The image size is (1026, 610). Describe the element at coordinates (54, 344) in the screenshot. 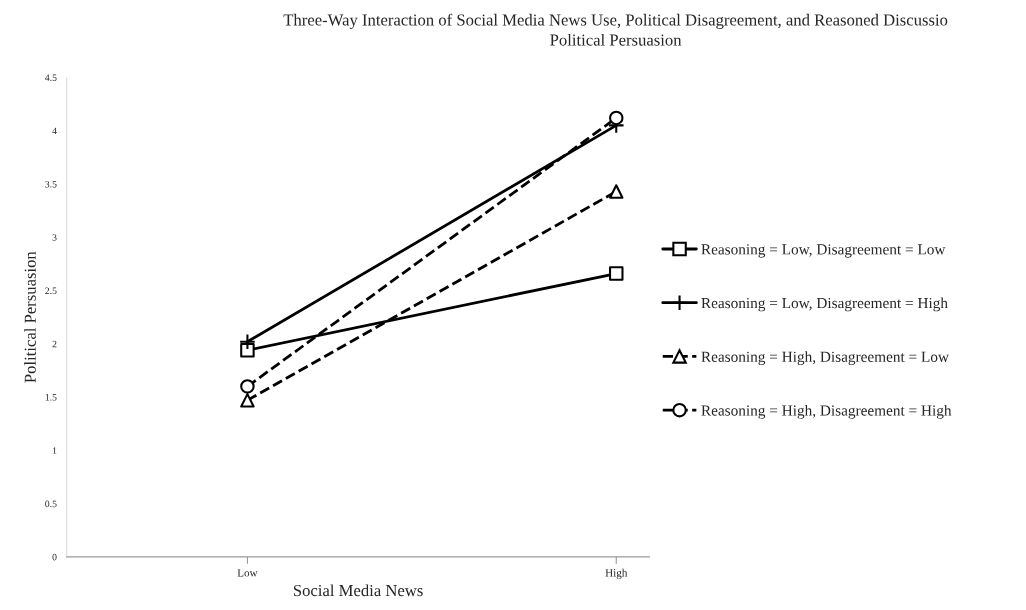

I see `y-tick-label: 2` at that location.